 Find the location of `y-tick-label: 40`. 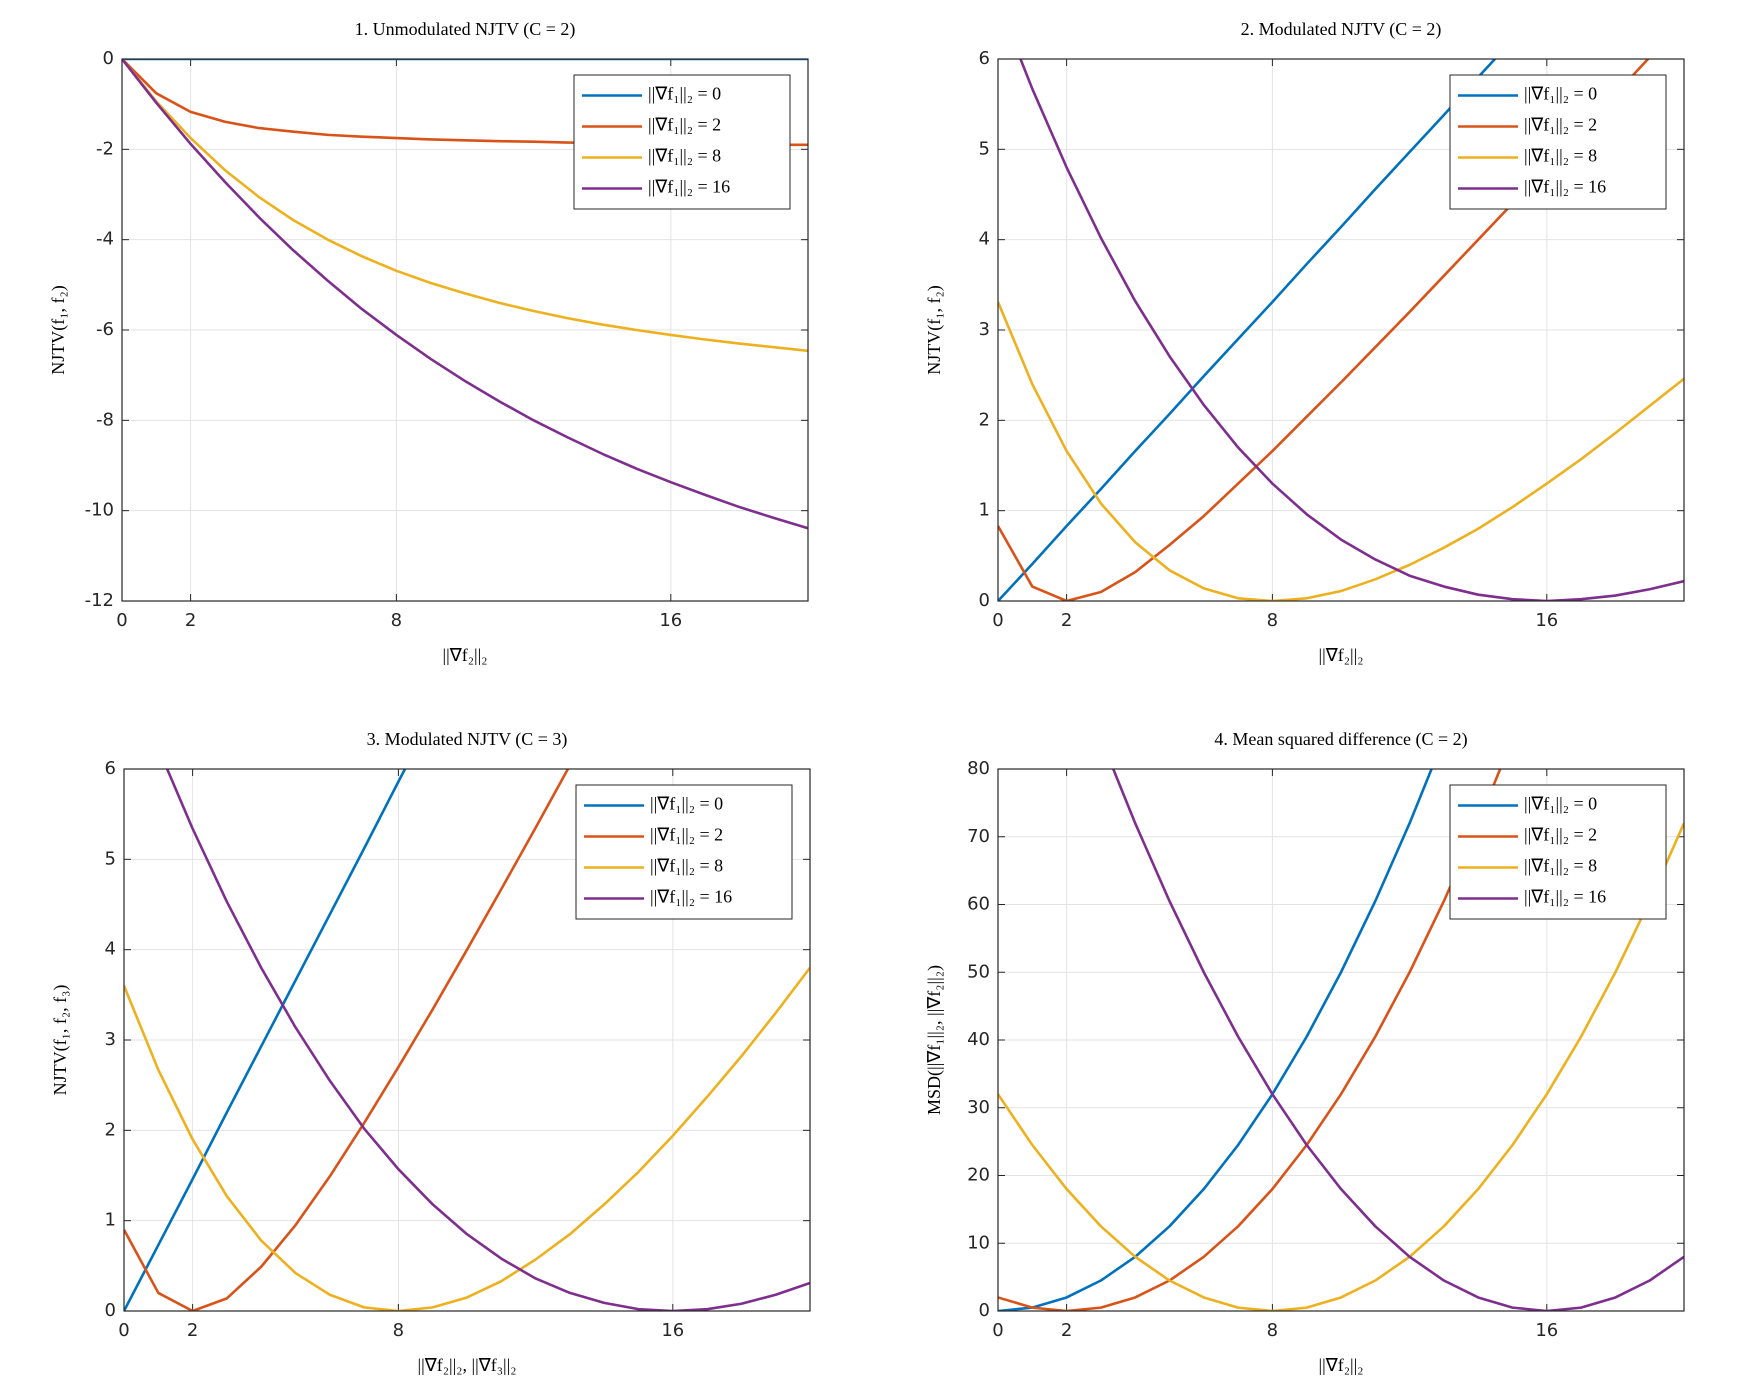

y-tick-label: 40 is located at coordinates (978, 1039).